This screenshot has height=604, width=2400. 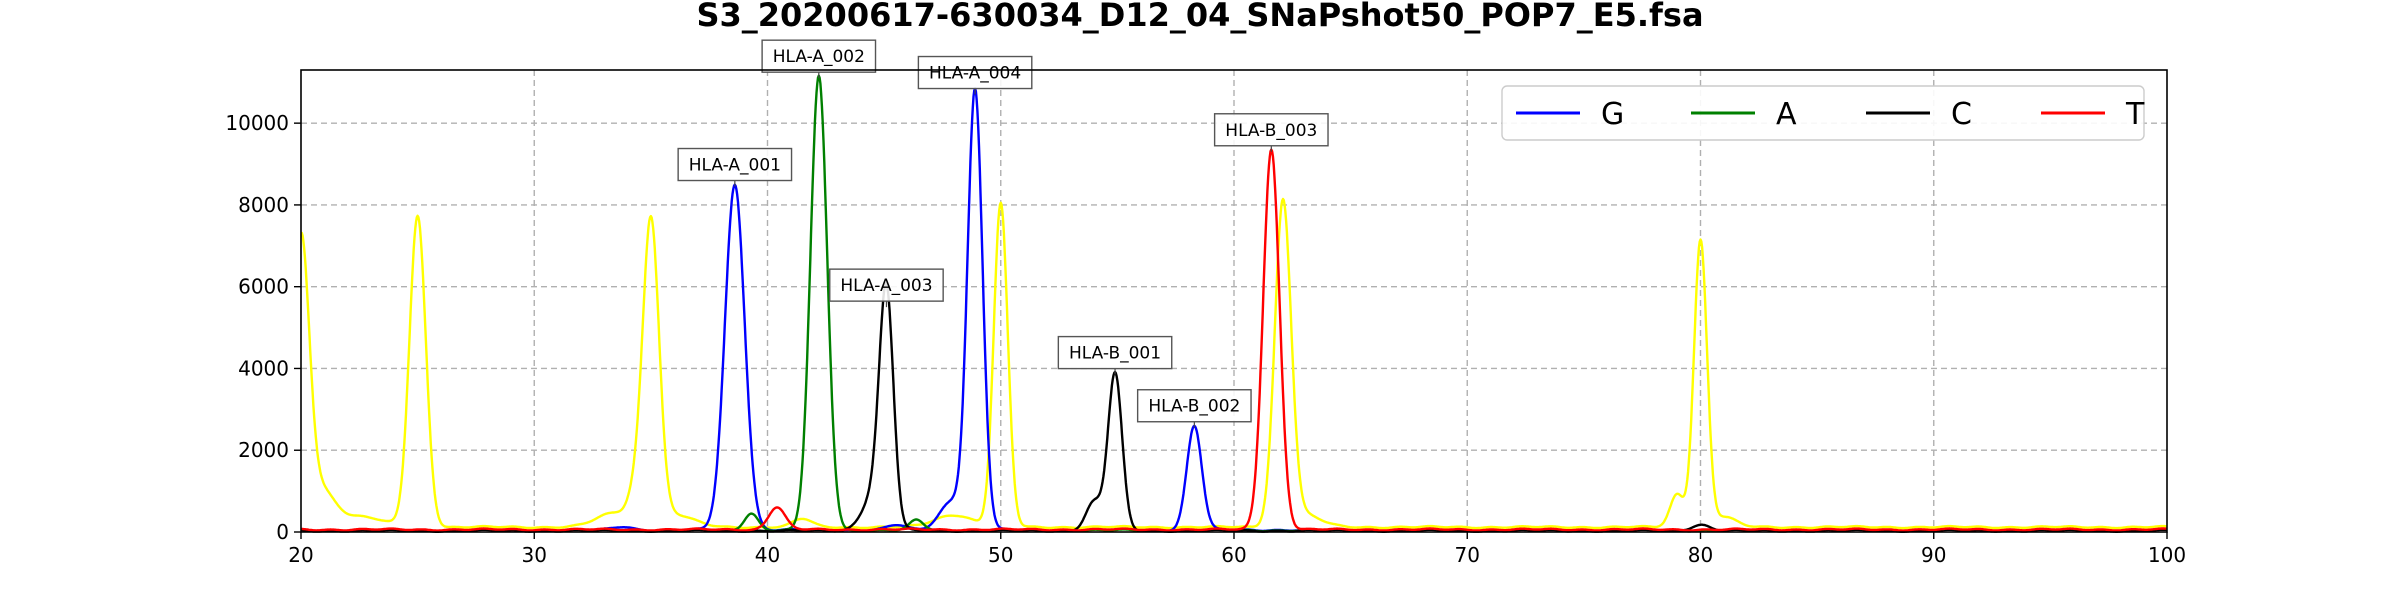 I want to click on peak-annotation: HLA-A_004, so click(x=975, y=75).